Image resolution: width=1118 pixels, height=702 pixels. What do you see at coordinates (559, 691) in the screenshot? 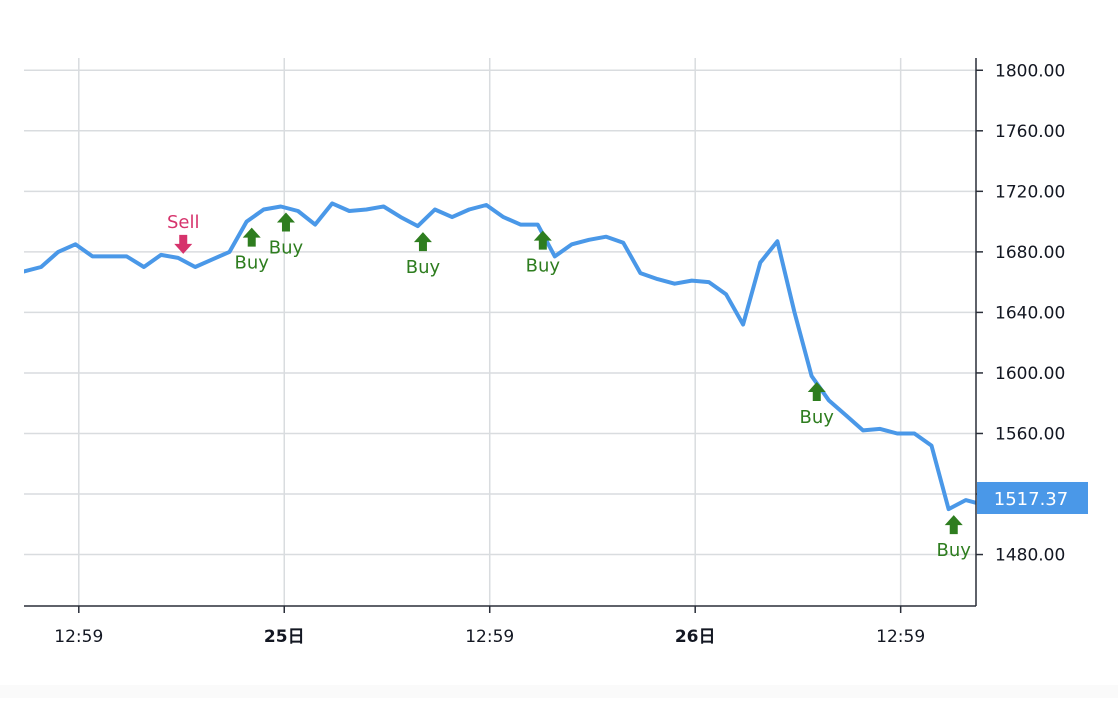
I see `bottom-strip` at bounding box center [559, 691].